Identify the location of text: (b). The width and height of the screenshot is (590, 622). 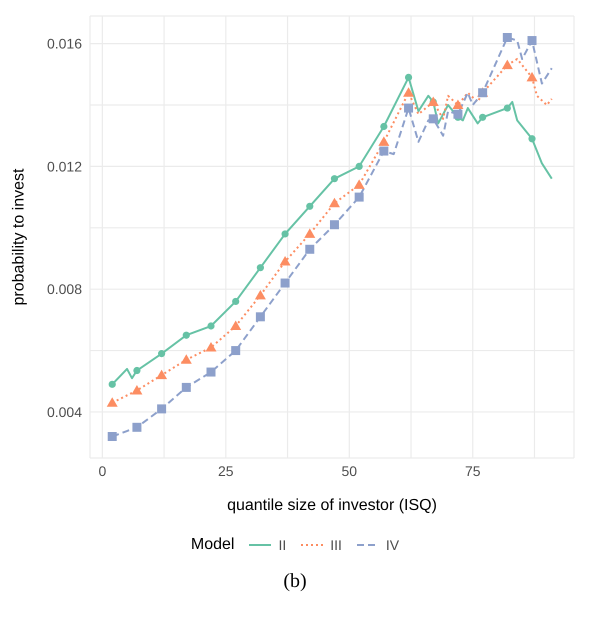
(295, 581).